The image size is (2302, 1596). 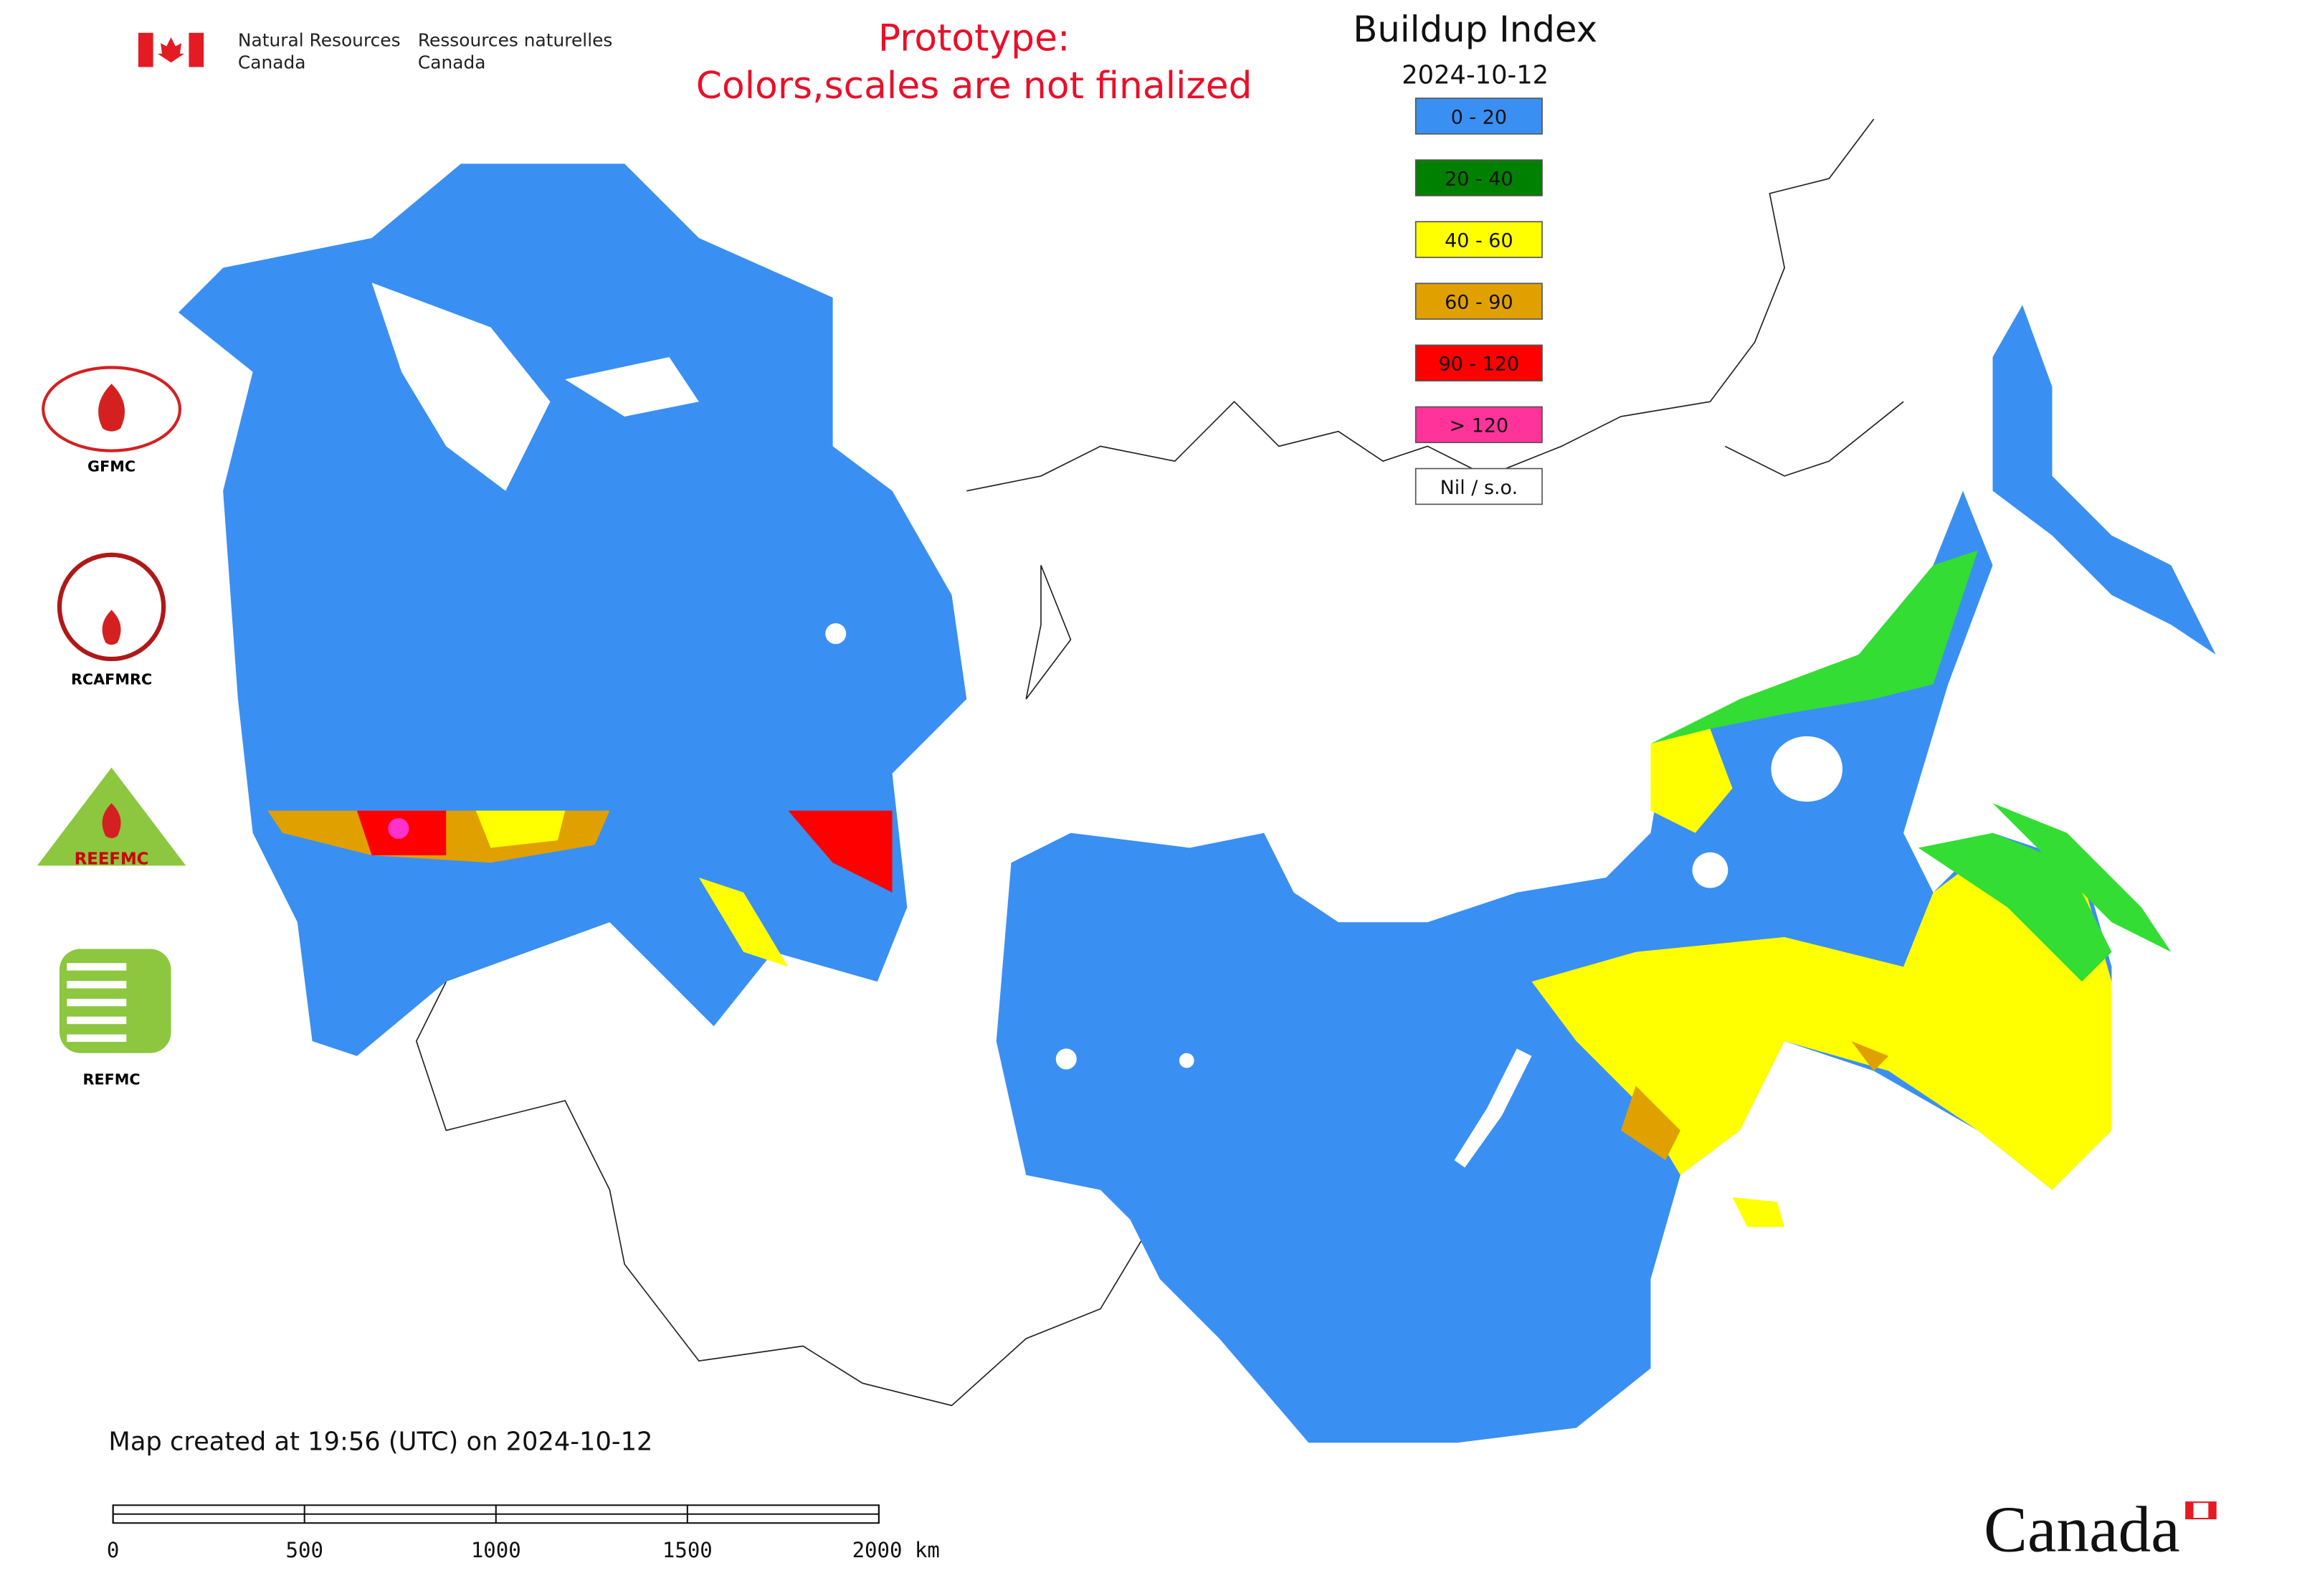 I want to click on logo-label: REEFMC, so click(x=112, y=859).